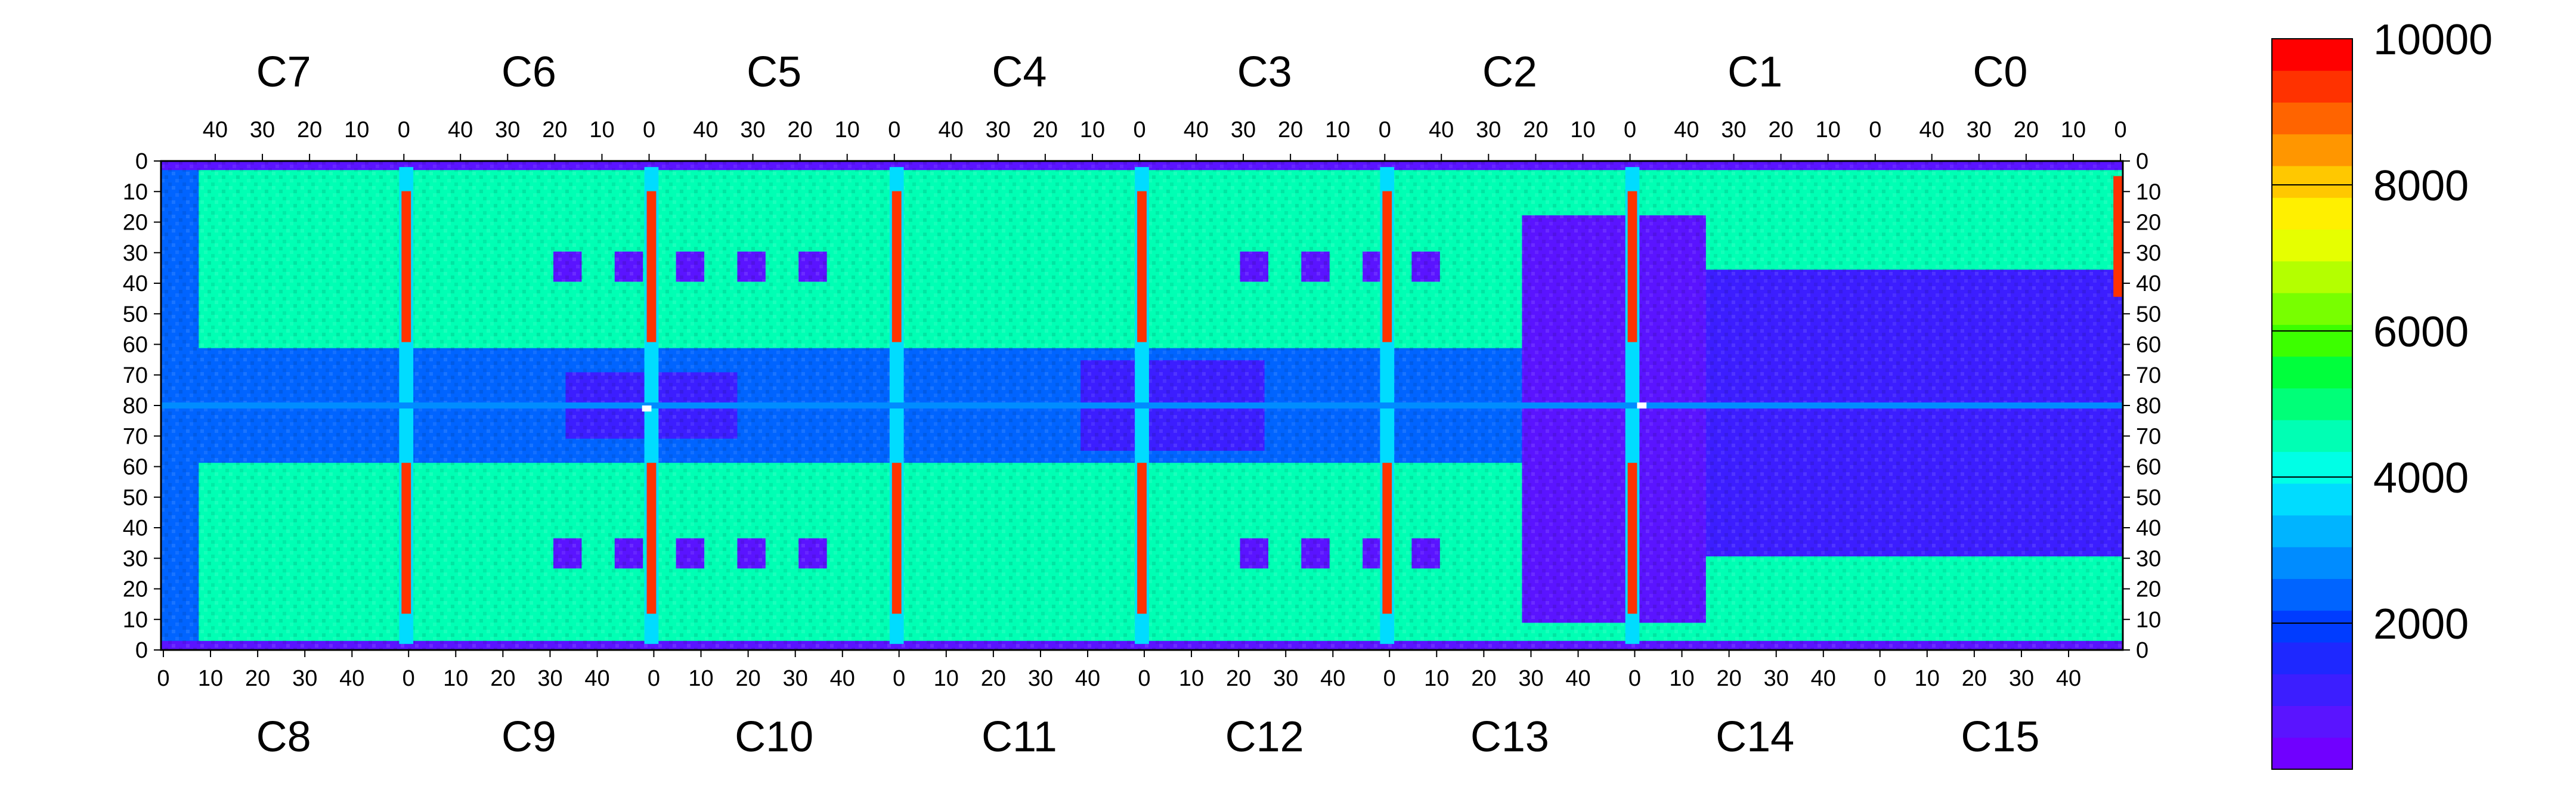 The width and height of the screenshot is (2576, 805). I want to click on bottom-chip-label: C9, so click(528, 737).